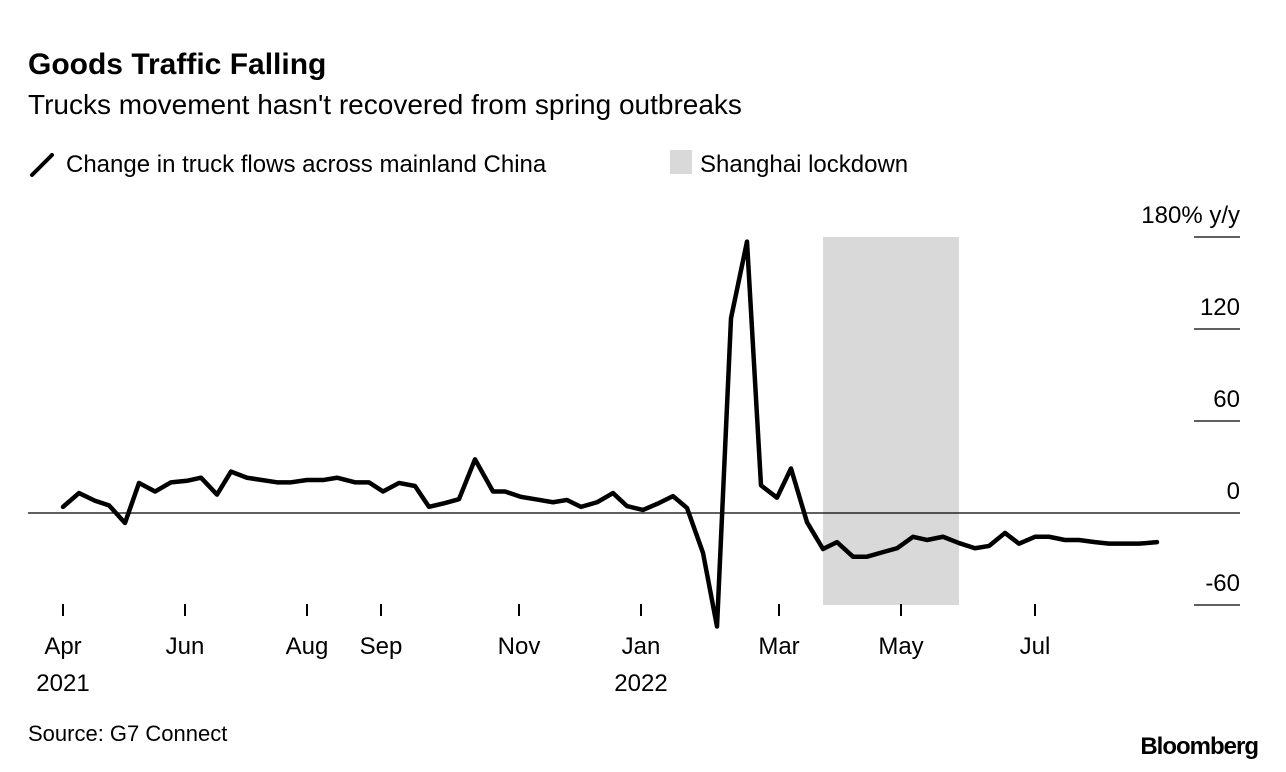 This screenshot has width=1286, height=772. I want to click on x-tick-year: 2021, so click(62, 683).